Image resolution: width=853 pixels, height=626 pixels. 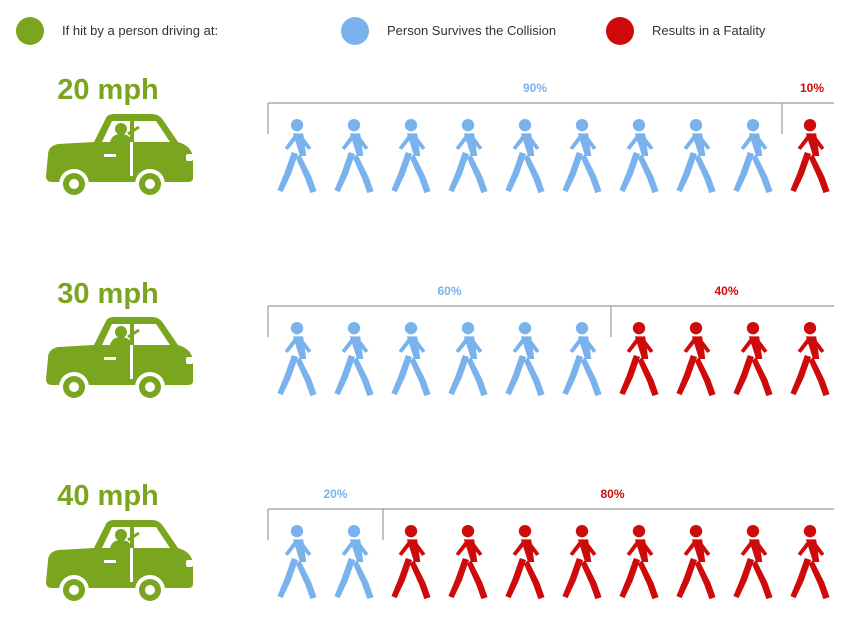 What do you see at coordinates (108, 294) in the screenshot?
I see `speed-label: 30 mph` at bounding box center [108, 294].